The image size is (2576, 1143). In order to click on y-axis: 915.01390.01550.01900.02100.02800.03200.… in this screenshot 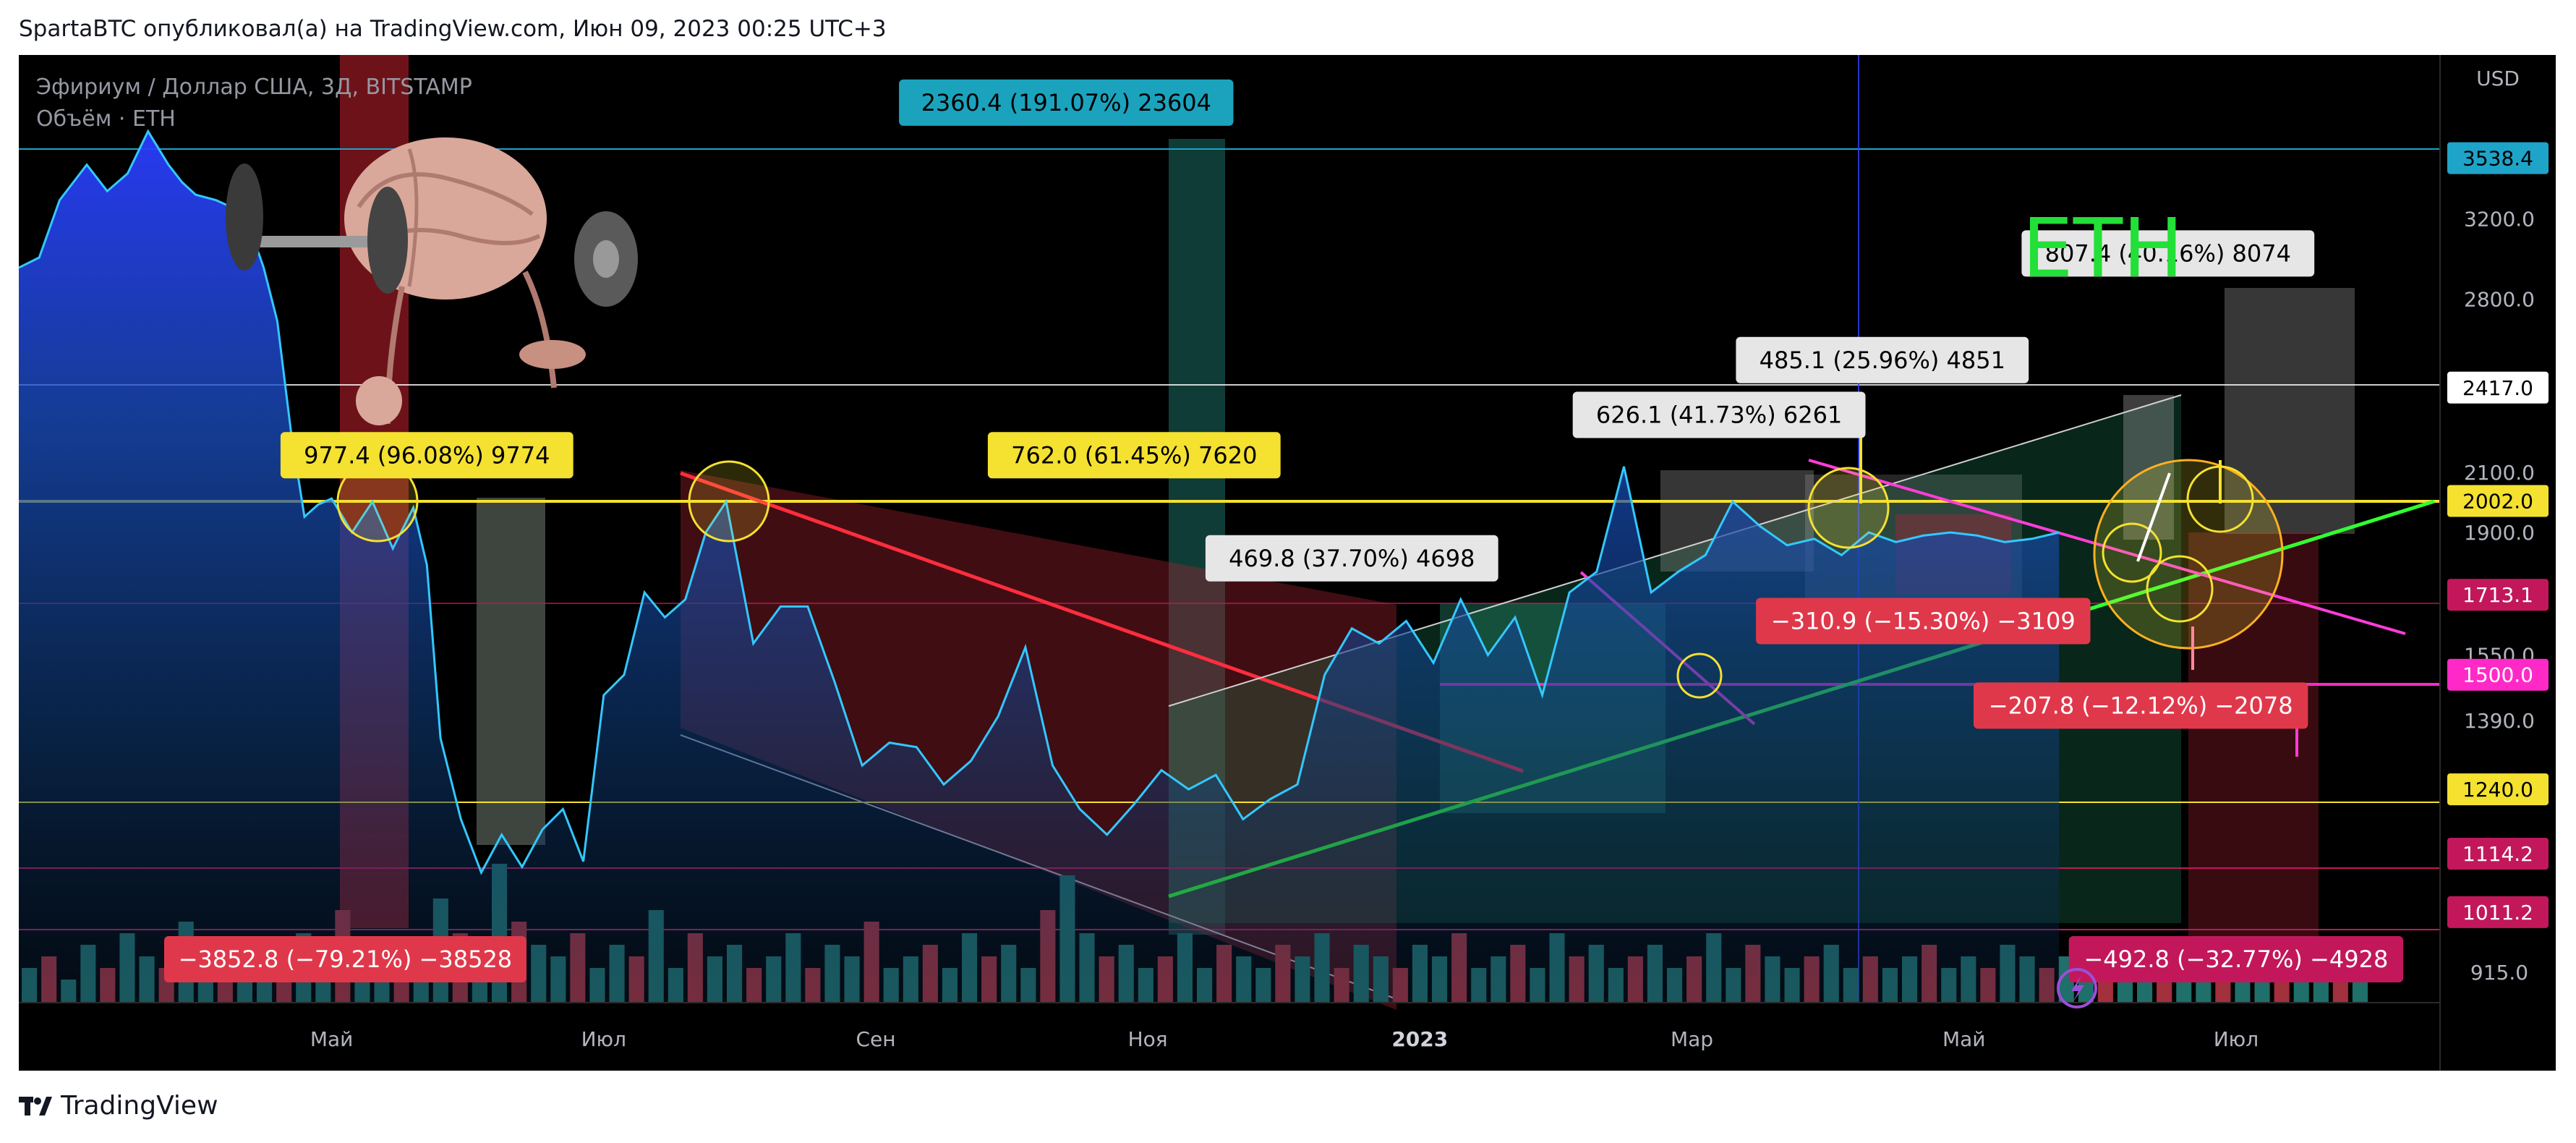, I will do `click(2499, 596)`.